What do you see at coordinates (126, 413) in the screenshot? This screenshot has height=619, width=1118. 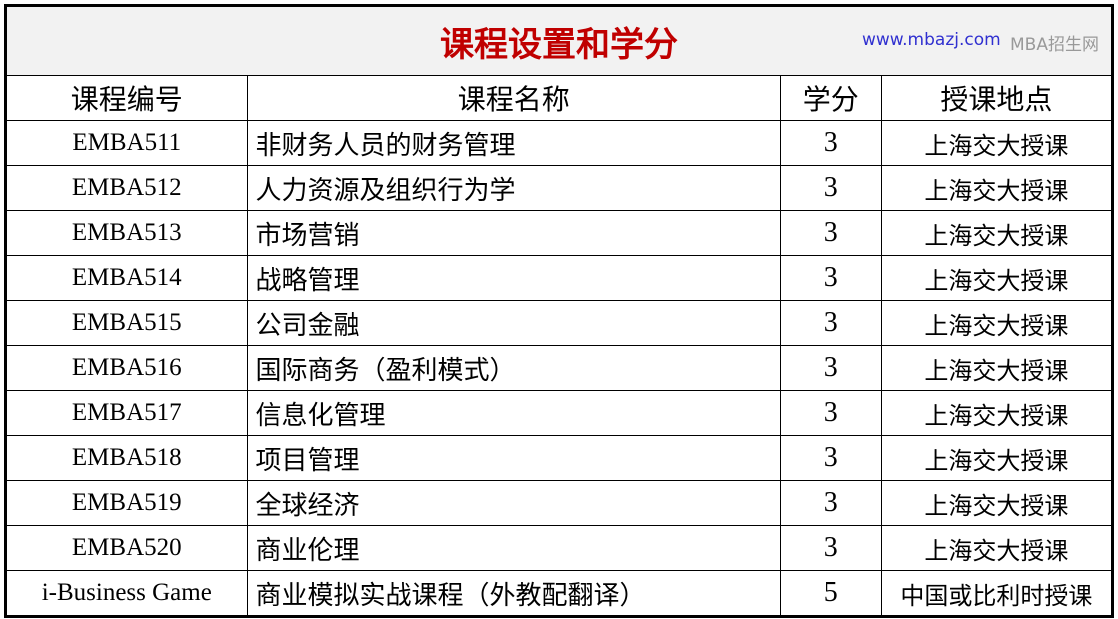 I see `cell-code: EMBA517` at bounding box center [126, 413].